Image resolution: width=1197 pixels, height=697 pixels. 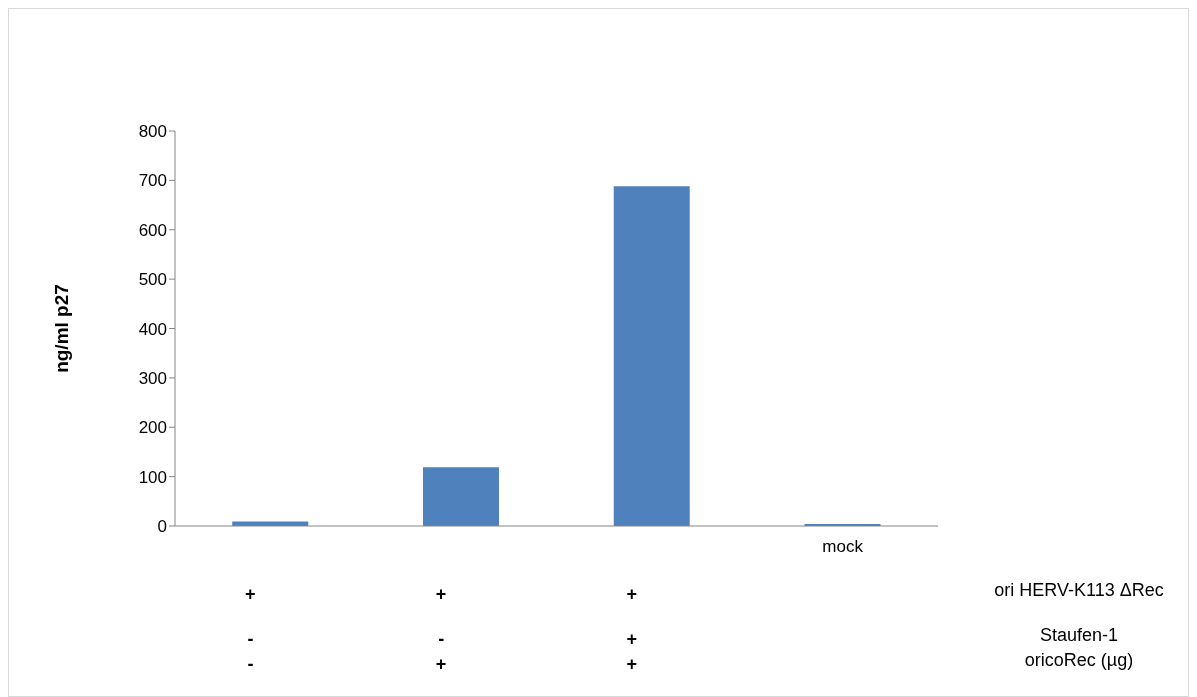 I want to click on y-tick-label: 700, so click(x=152, y=181).